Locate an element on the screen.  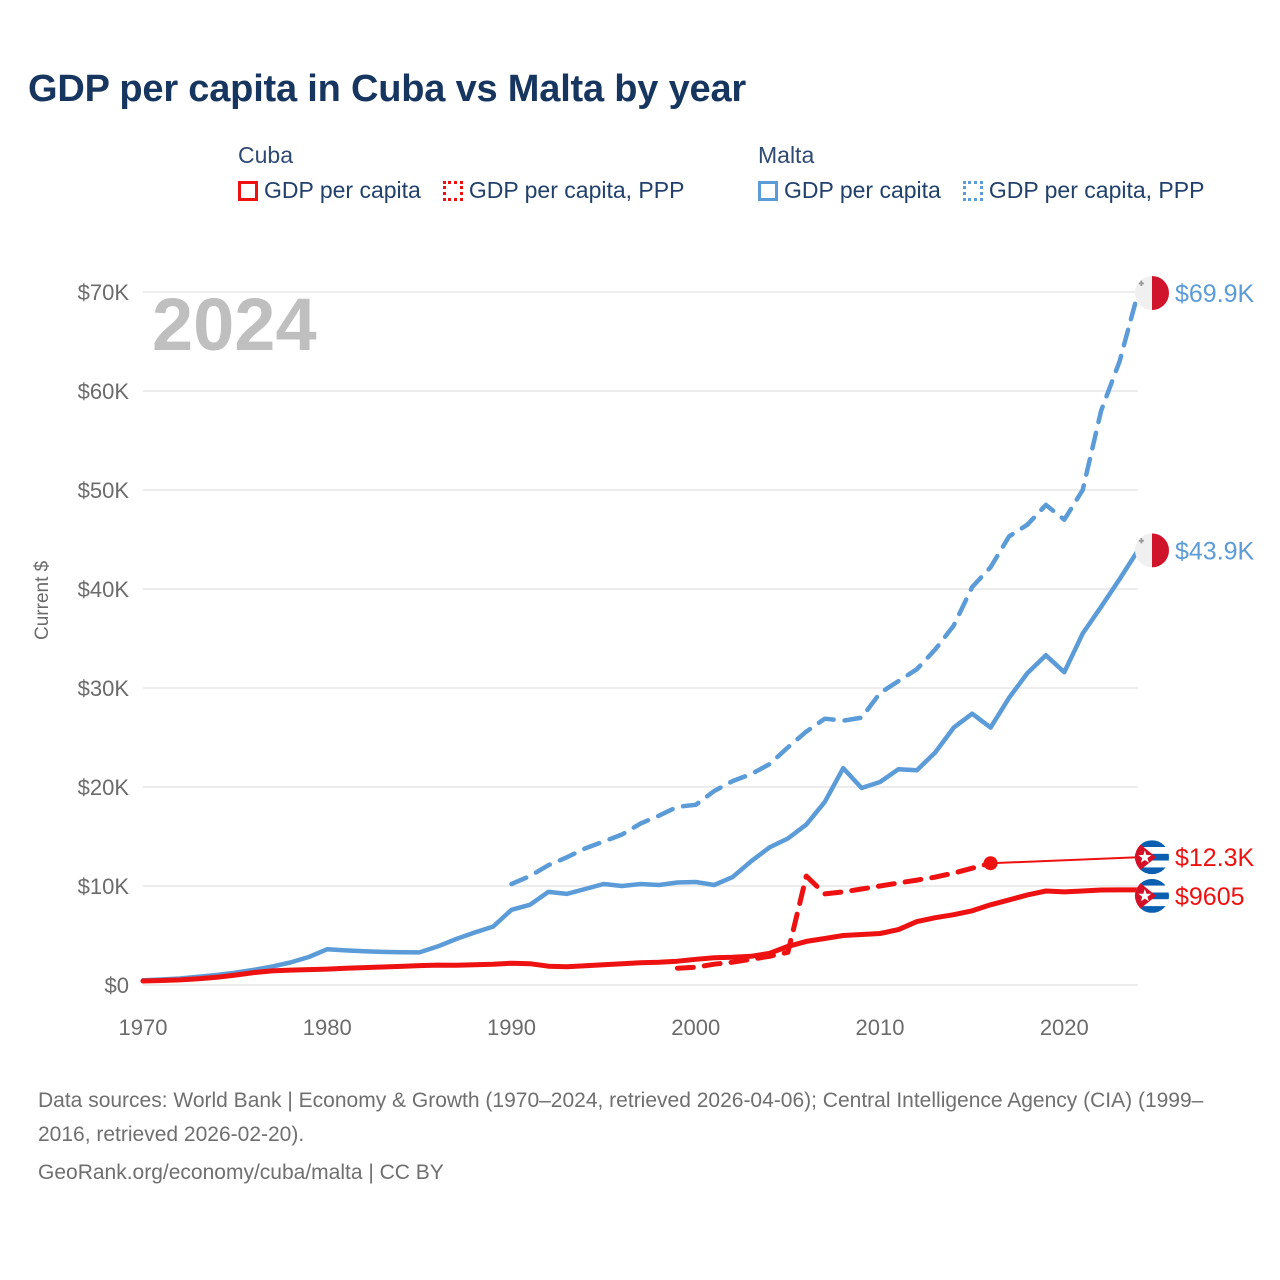
endpoint-dot-cuba-ppp is located at coordinates (990, 863).